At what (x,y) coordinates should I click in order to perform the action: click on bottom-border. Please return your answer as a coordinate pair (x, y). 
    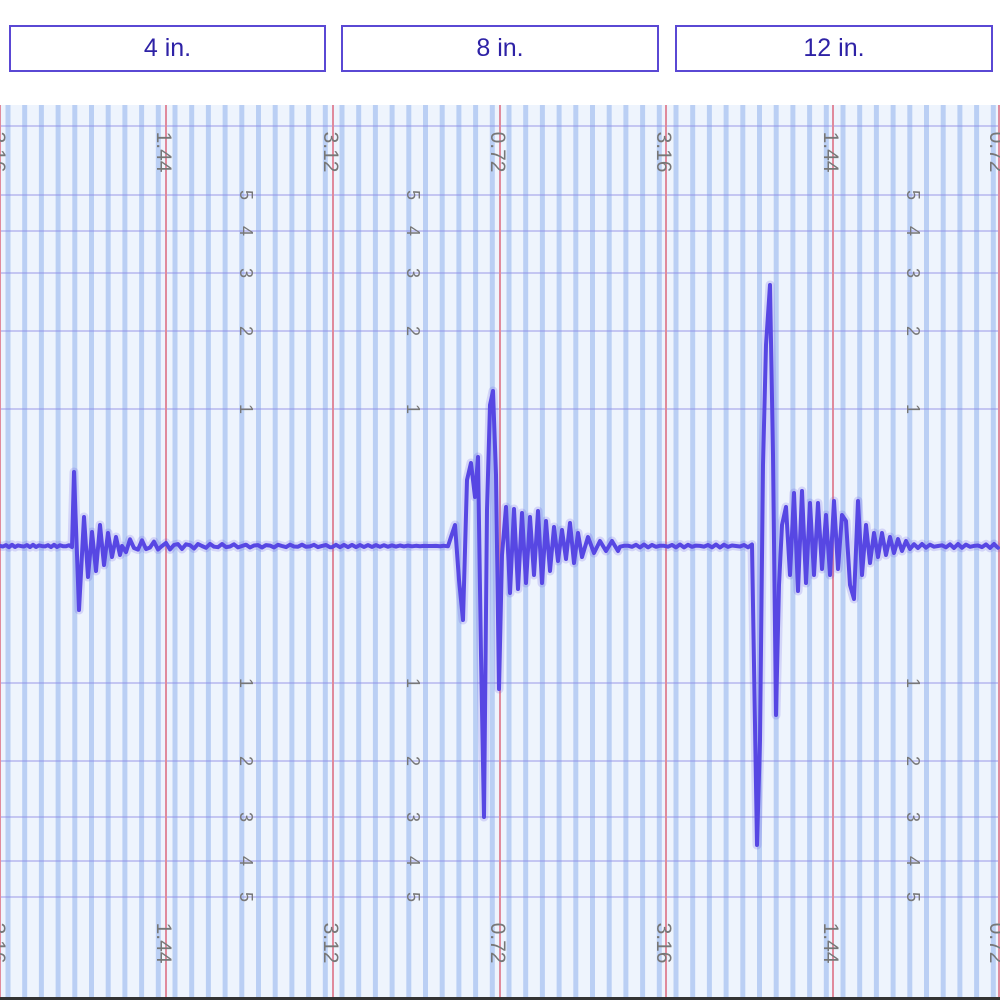
    Looking at the image, I should click on (500, 998).